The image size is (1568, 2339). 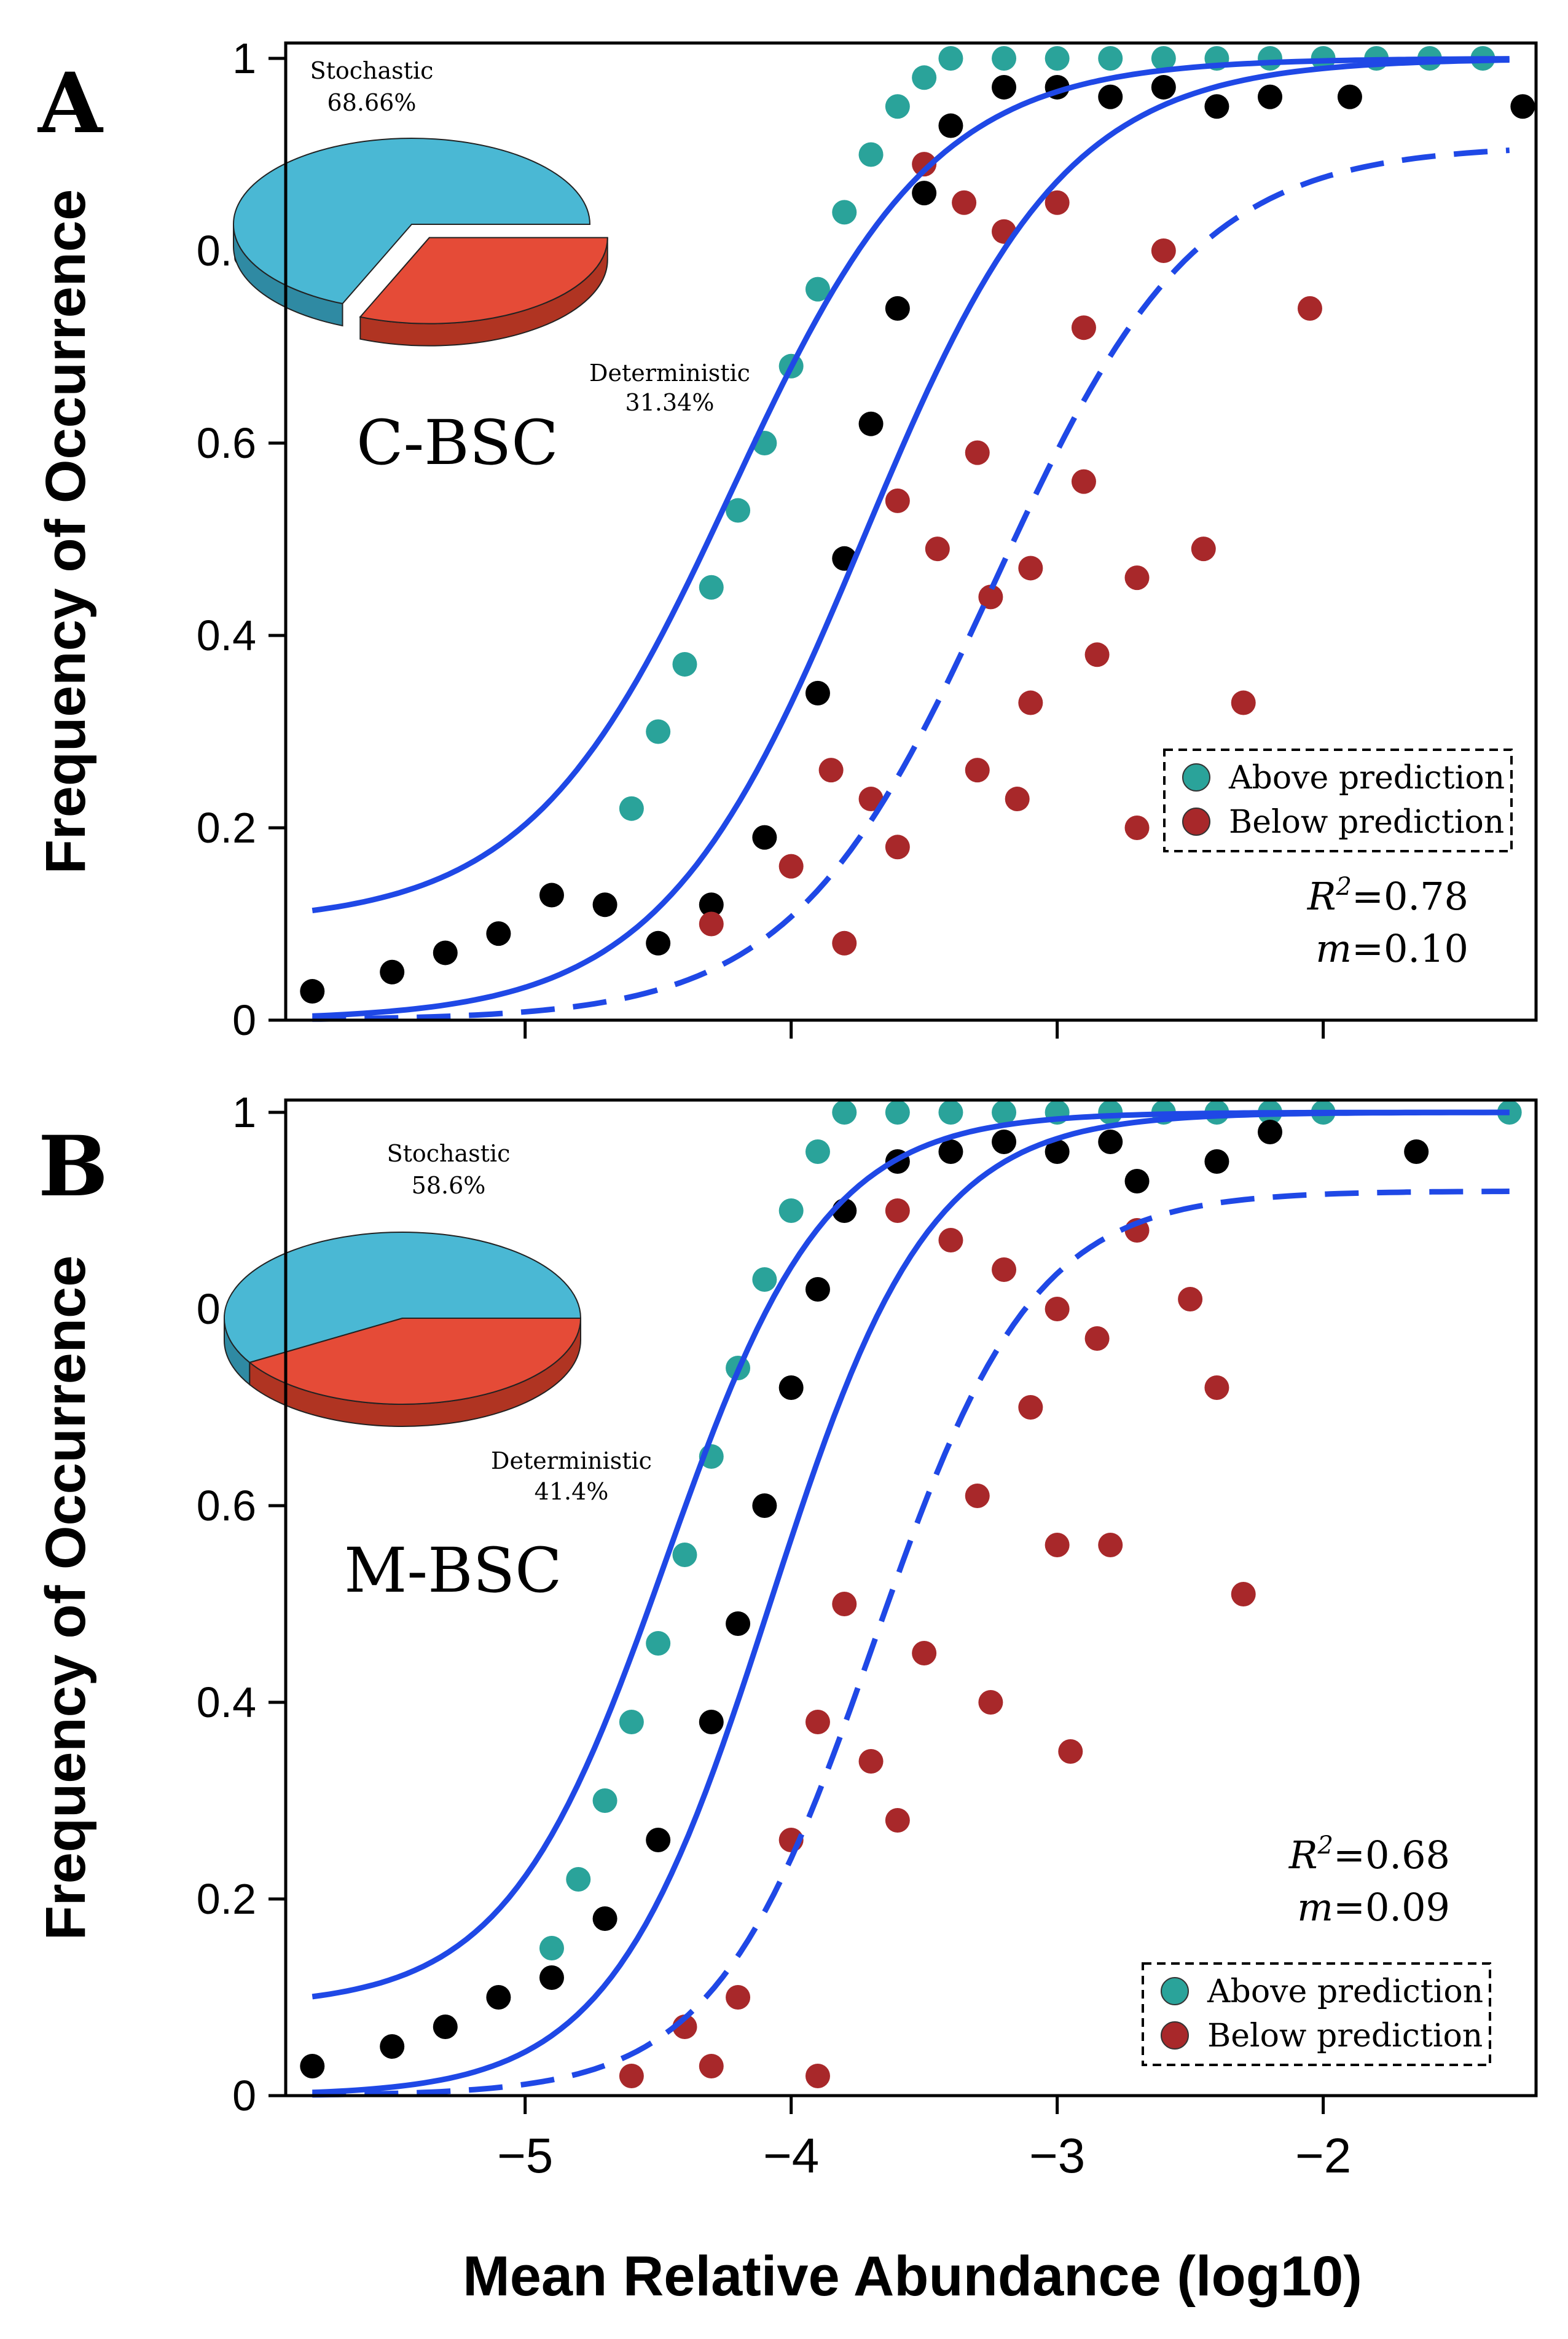 I want to click on r-squared-text: R2=0.78, so click(x=1387, y=896).